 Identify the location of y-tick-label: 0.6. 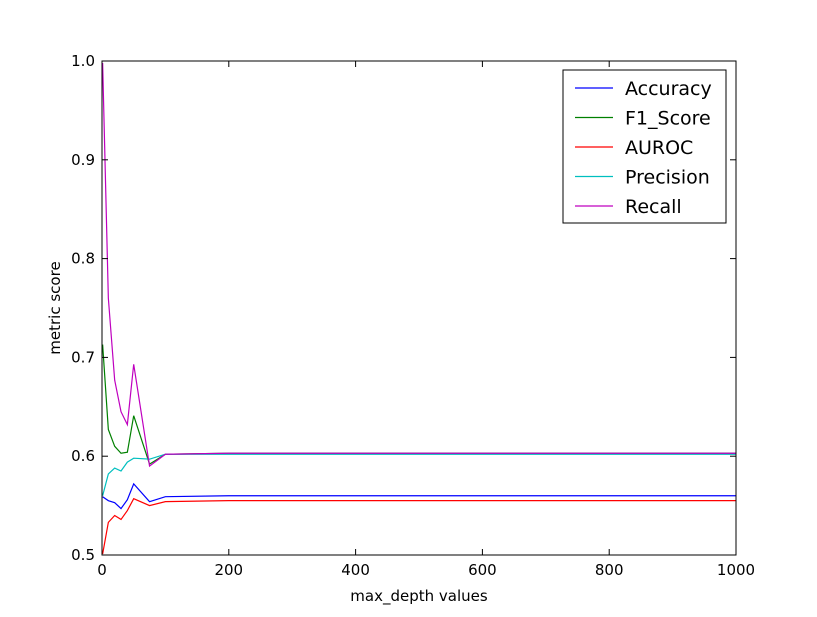
(83, 456).